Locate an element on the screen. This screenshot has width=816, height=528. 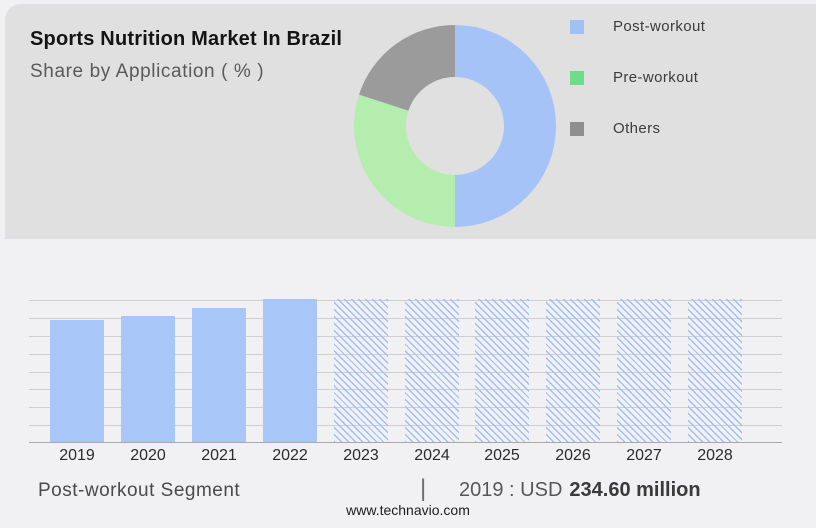
base-year-value: 2019 : USD 234.60 million is located at coordinates (580, 490).